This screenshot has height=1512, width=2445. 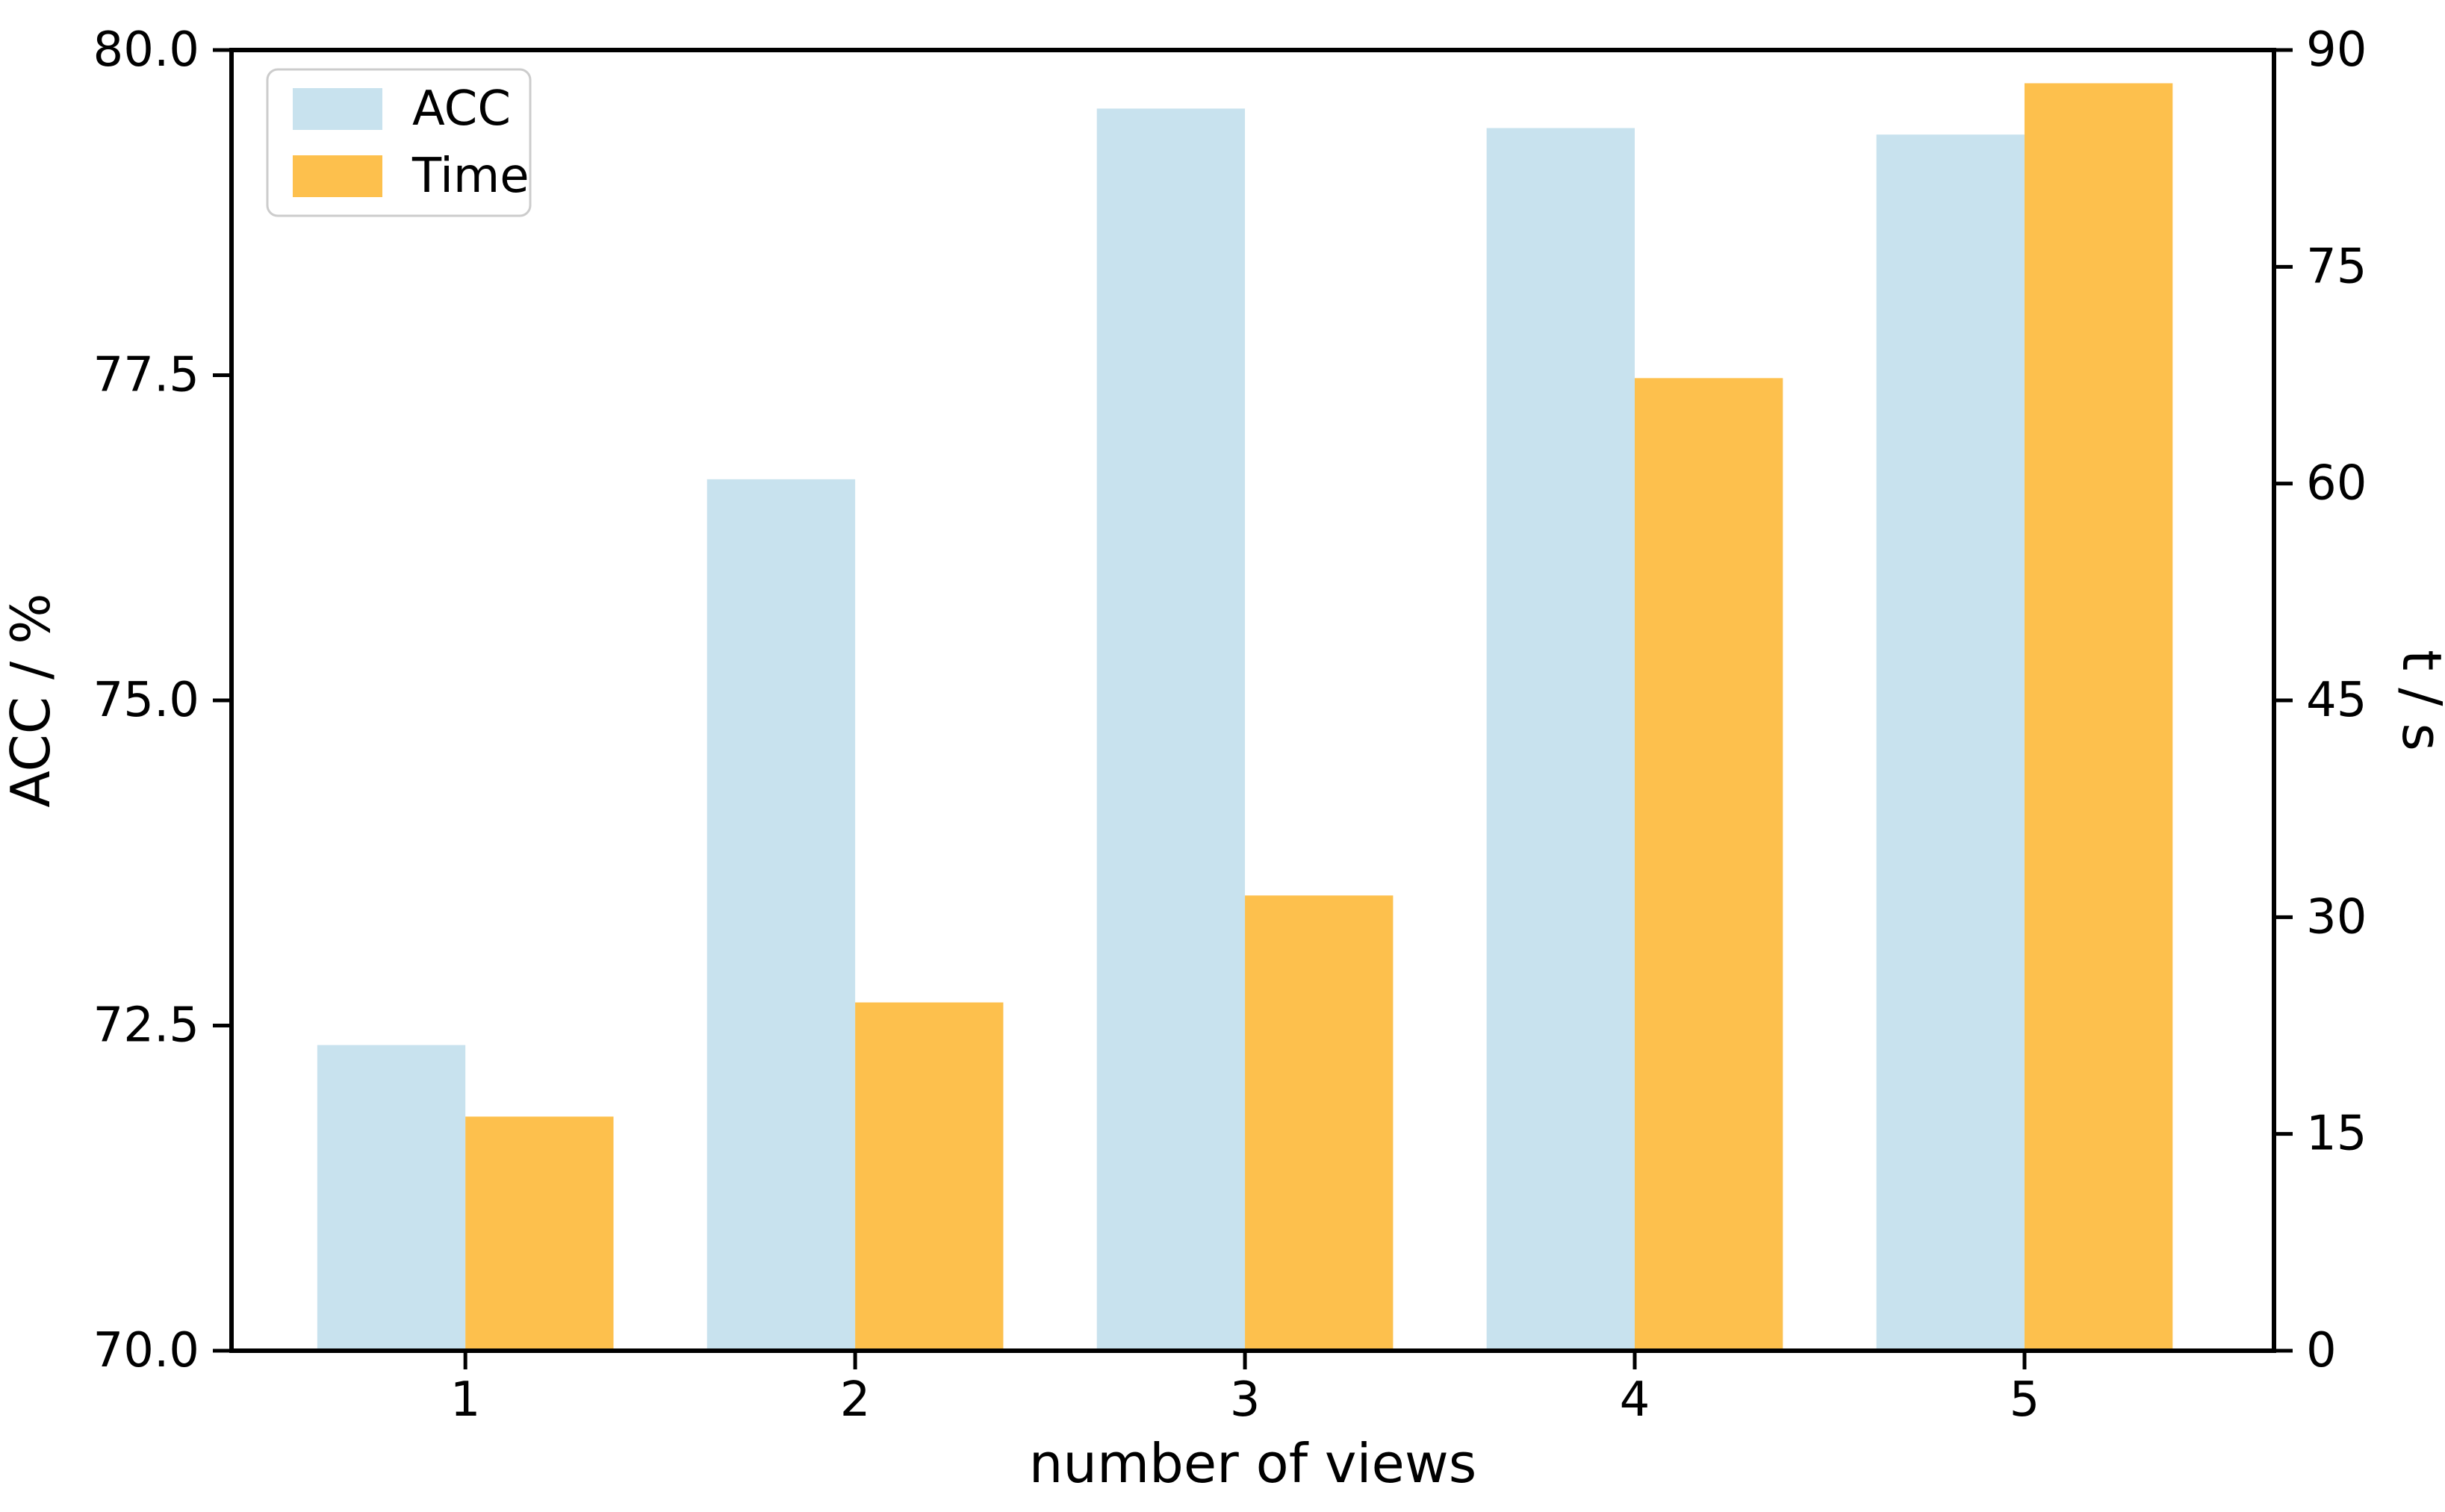 I want to click on x-axis-tick-label: 4, so click(x=1635, y=1400).